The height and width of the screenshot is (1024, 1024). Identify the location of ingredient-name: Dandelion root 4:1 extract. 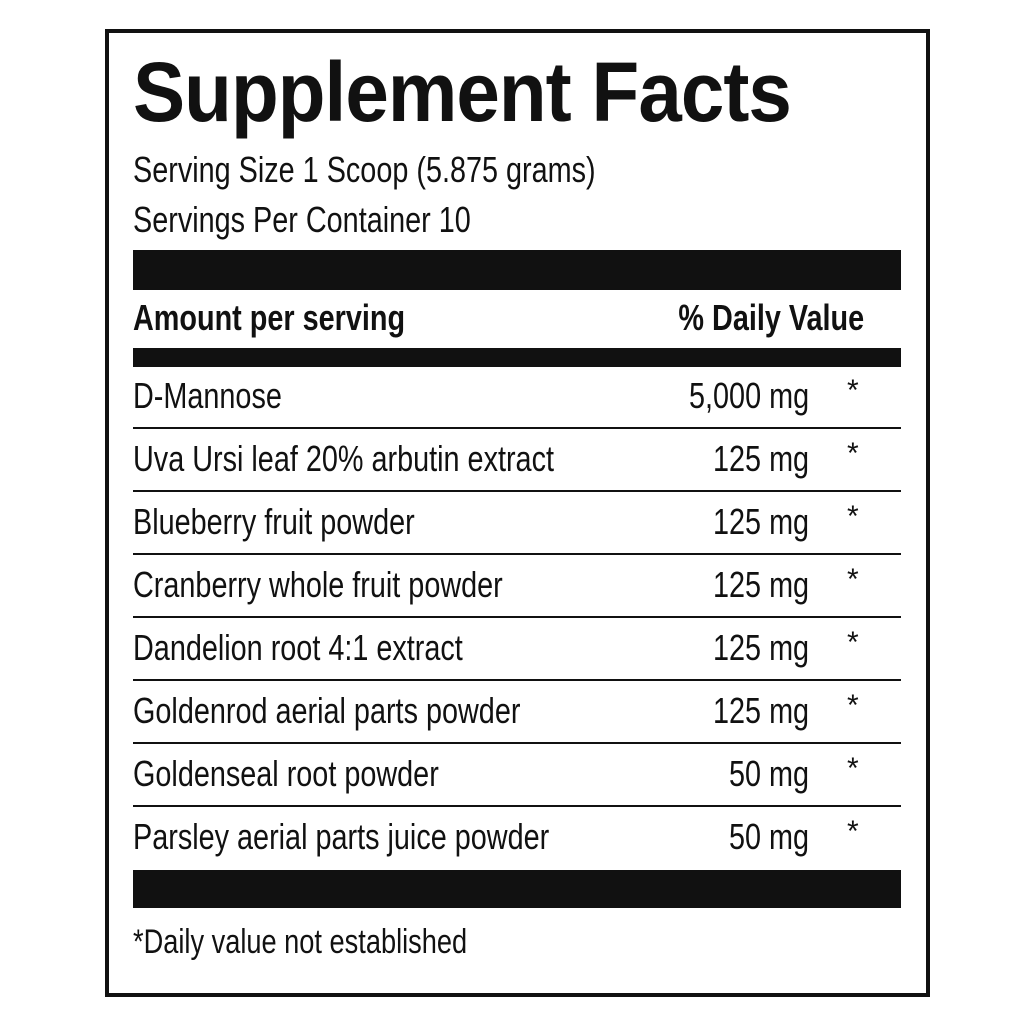
(298, 647).